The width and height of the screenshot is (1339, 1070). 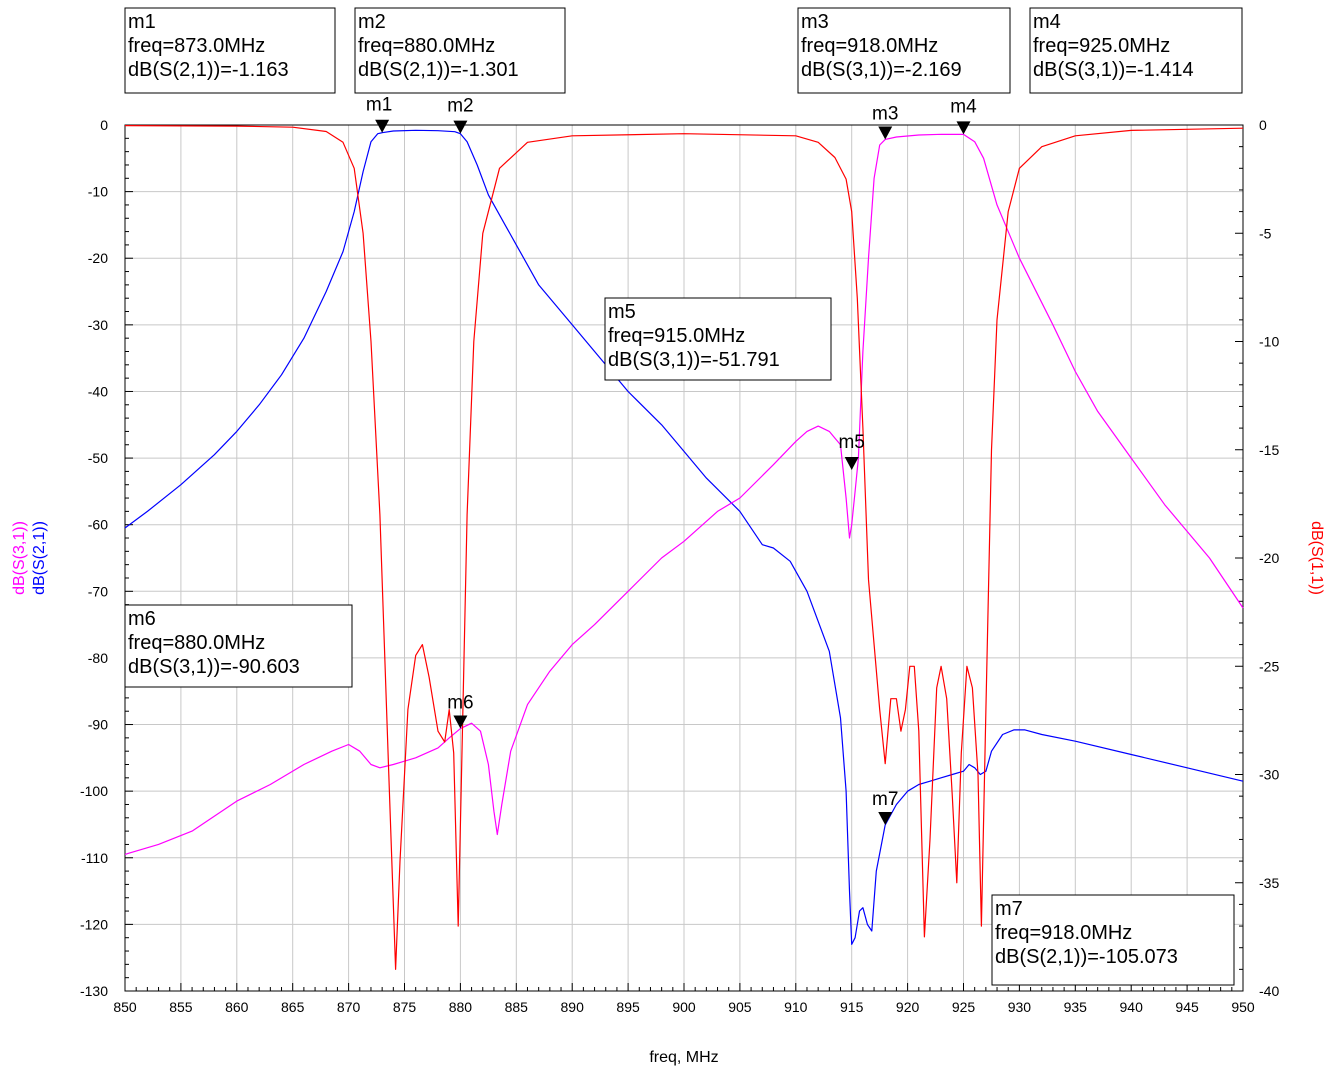 What do you see at coordinates (622, 312) in the screenshot?
I see `marker-readout-name: m5` at bounding box center [622, 312].